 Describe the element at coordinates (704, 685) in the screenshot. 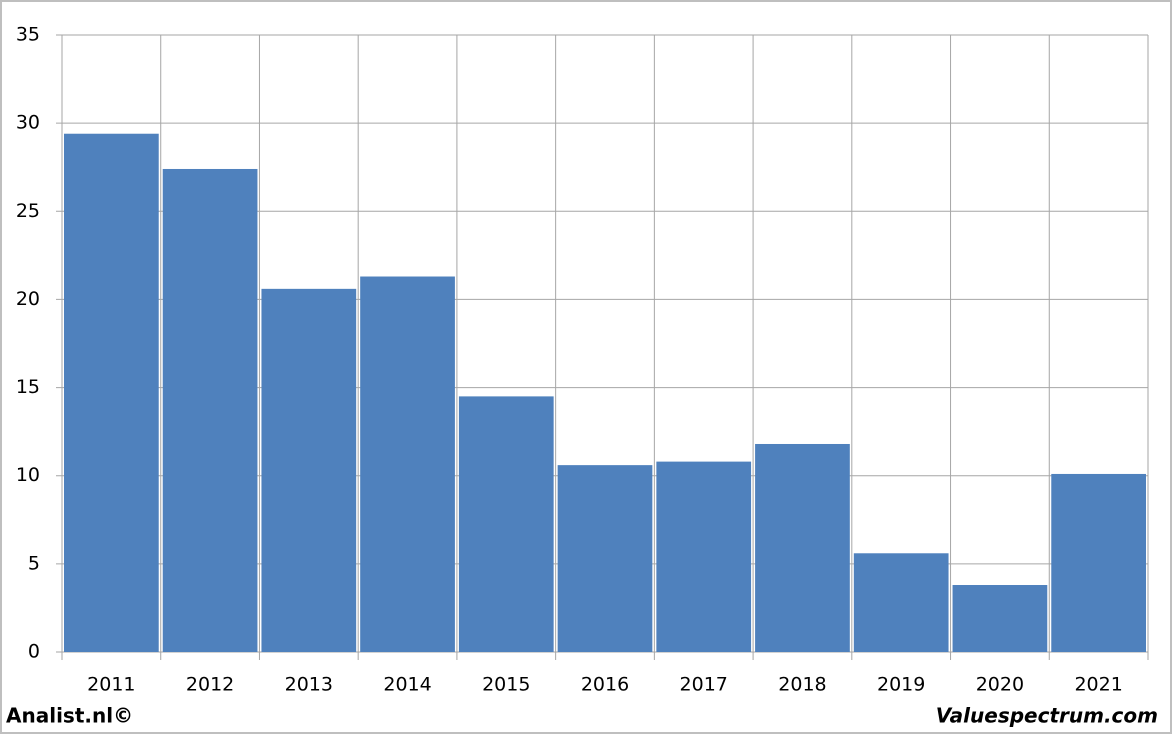

I see `x-tick-label: 2017` at that location.